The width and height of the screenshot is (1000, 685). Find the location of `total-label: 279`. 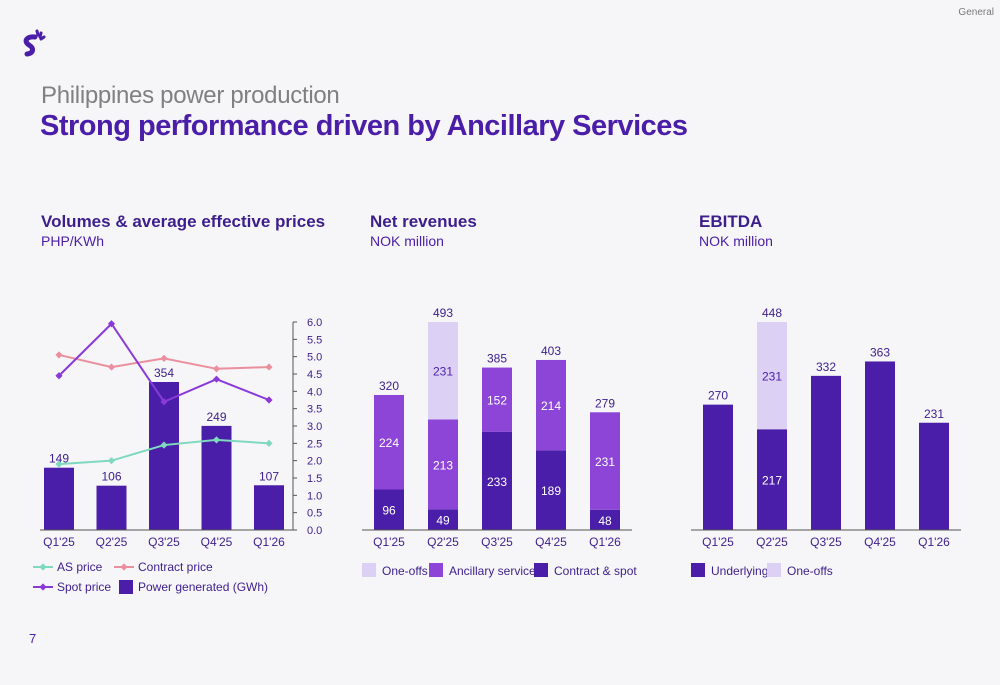

total-label: 279 is located at coordinates (605, 403).